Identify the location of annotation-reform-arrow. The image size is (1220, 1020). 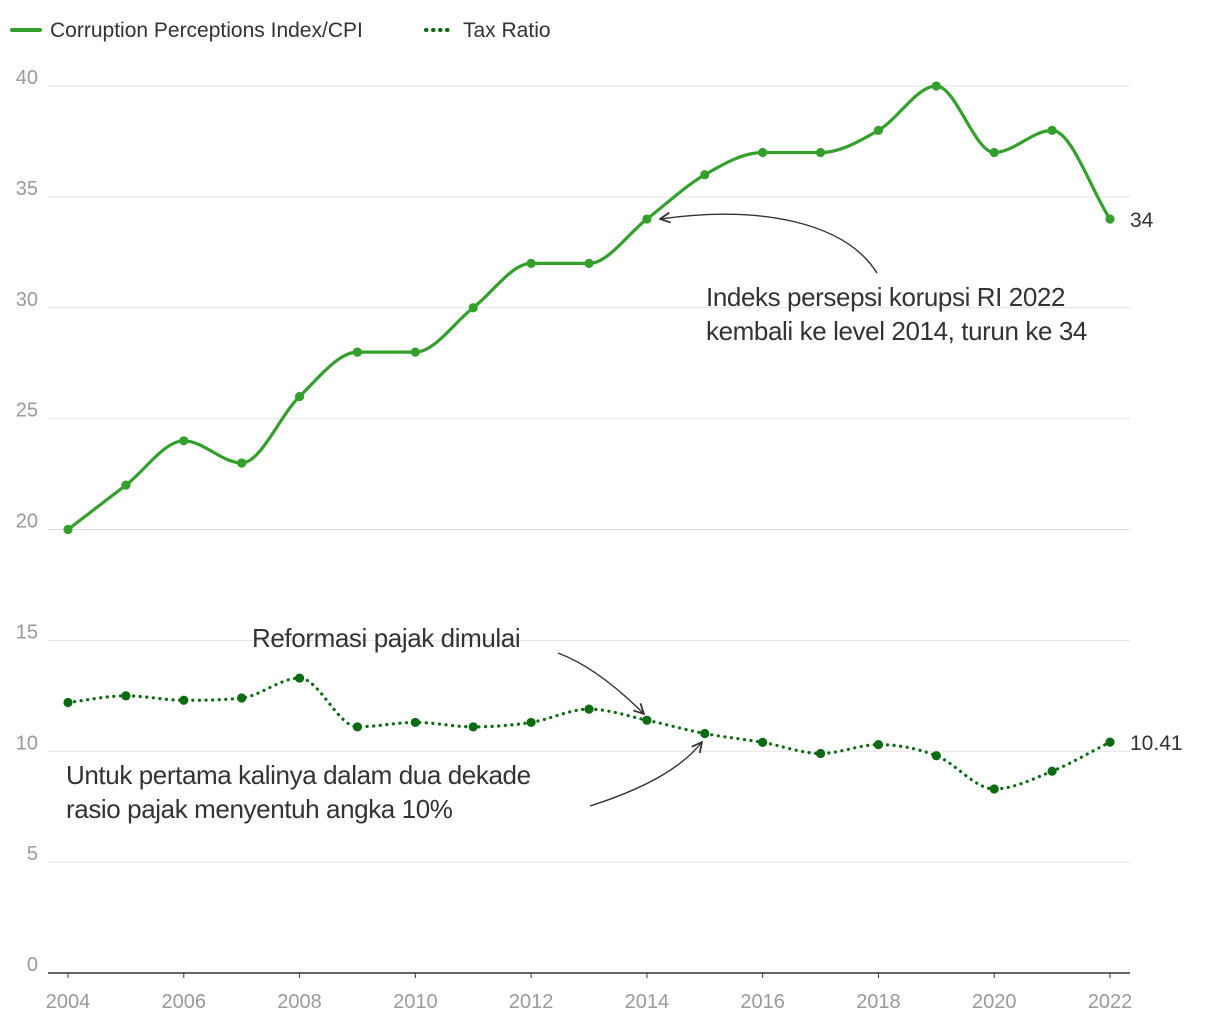
(600, 683).